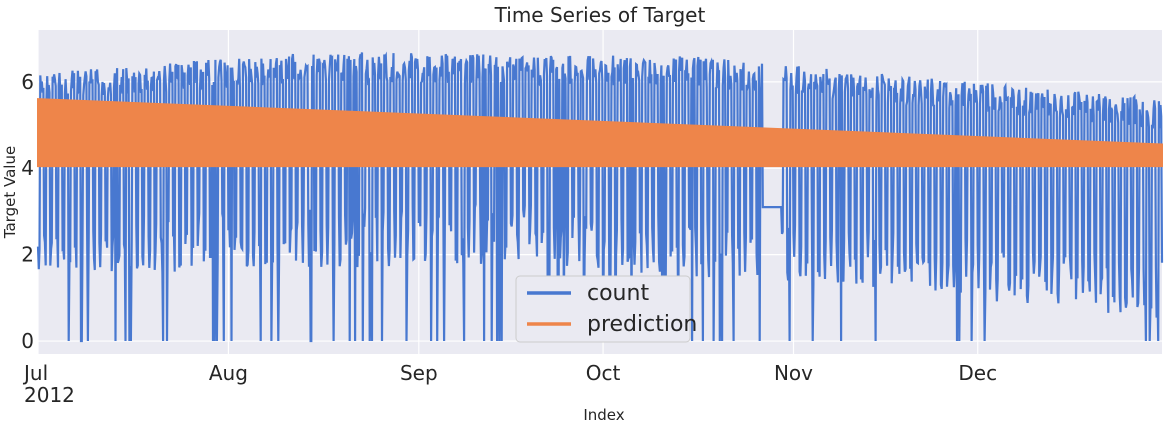  I want to click on y-tick-label: 0, so click(27, 341).